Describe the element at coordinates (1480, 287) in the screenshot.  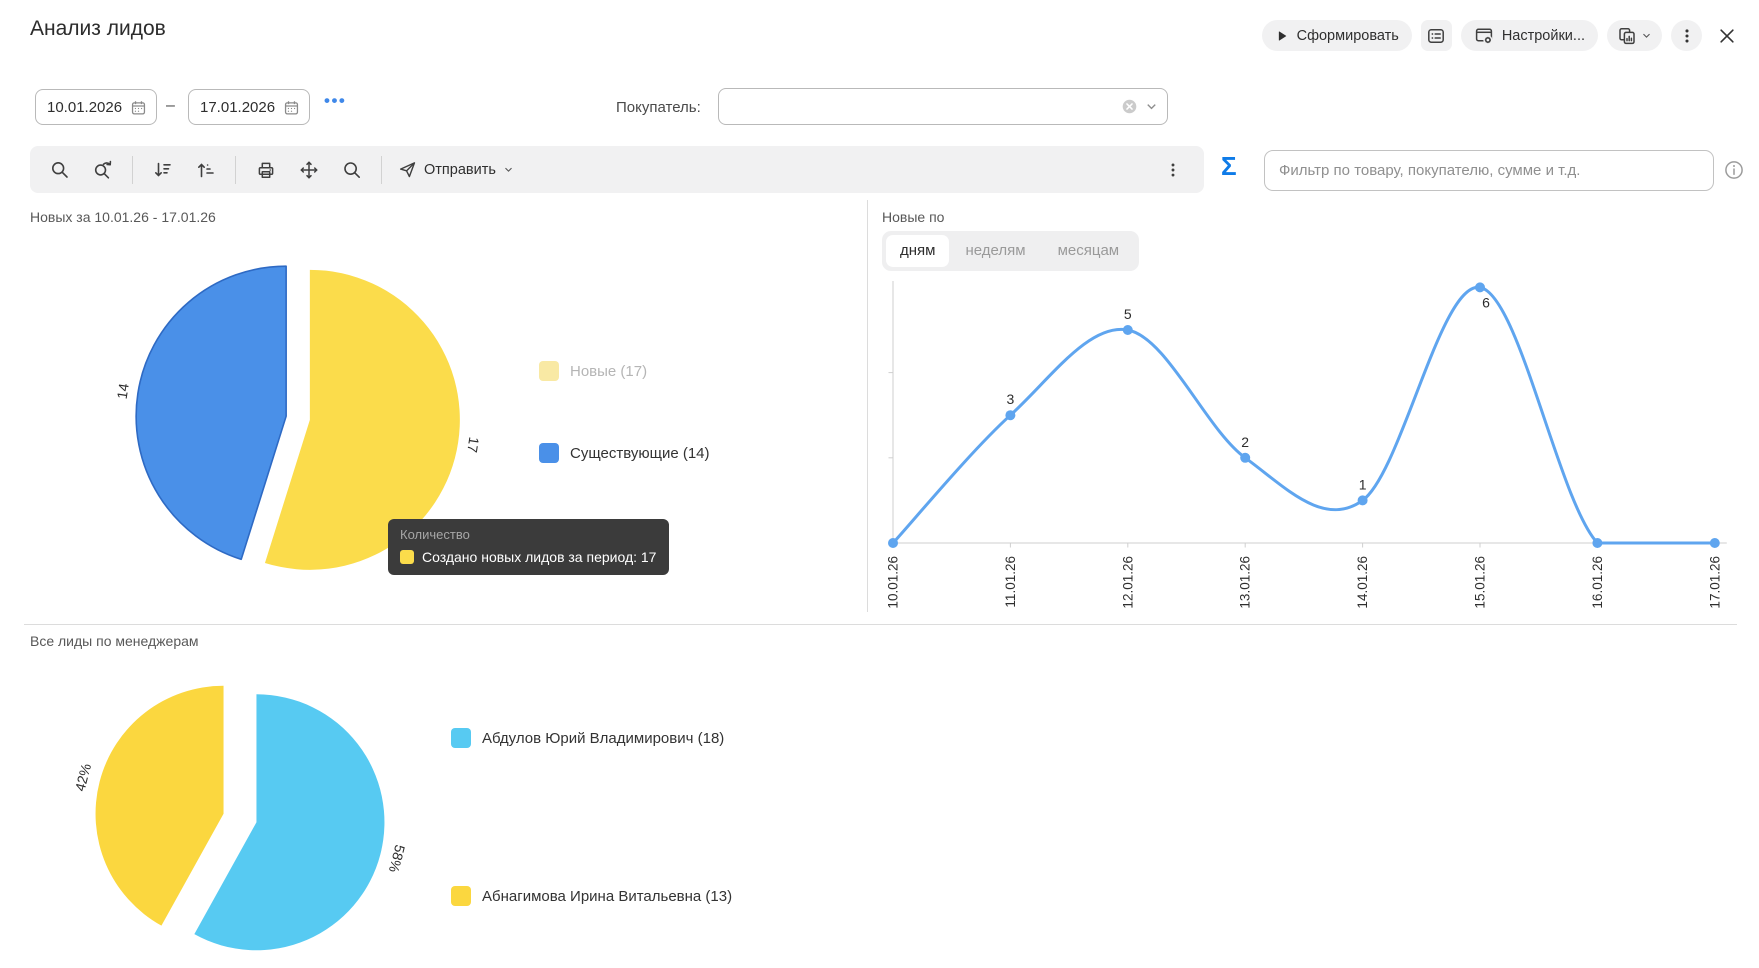
I see `data-point-15.01.26` at that location.